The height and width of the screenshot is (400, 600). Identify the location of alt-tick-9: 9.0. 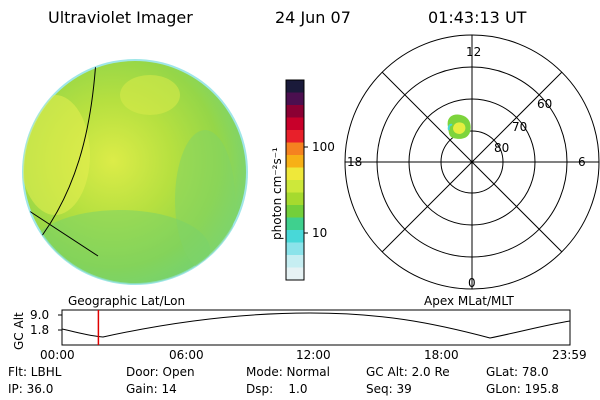
(40, 315).